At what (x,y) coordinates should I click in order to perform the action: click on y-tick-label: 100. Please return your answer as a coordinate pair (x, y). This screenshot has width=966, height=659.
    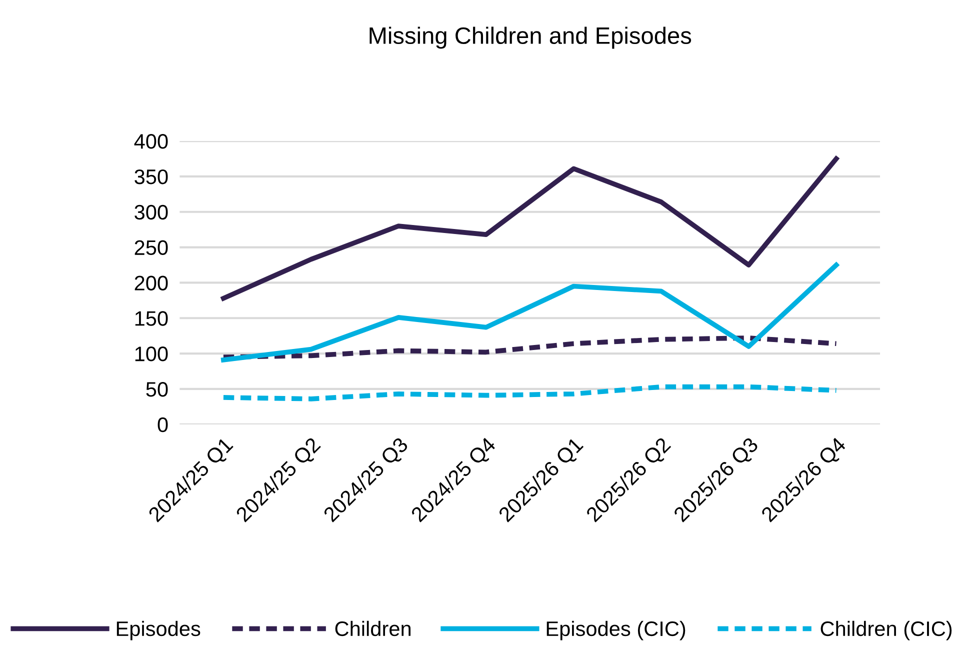
    Looking at the image, I should click on (151, 354).